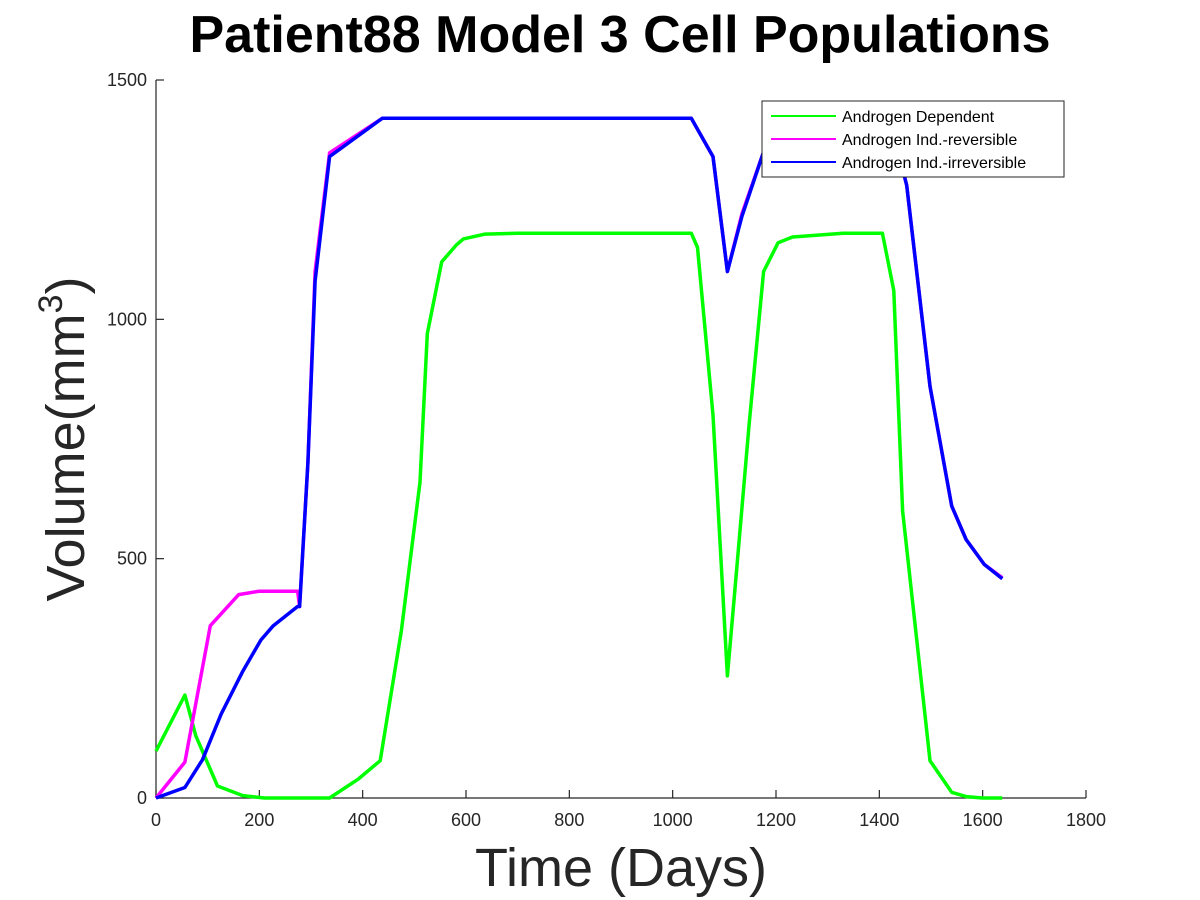  Describe the element at coordinates (259, 820) in the screenshot. I see `x-tick-label: 200` at that location.